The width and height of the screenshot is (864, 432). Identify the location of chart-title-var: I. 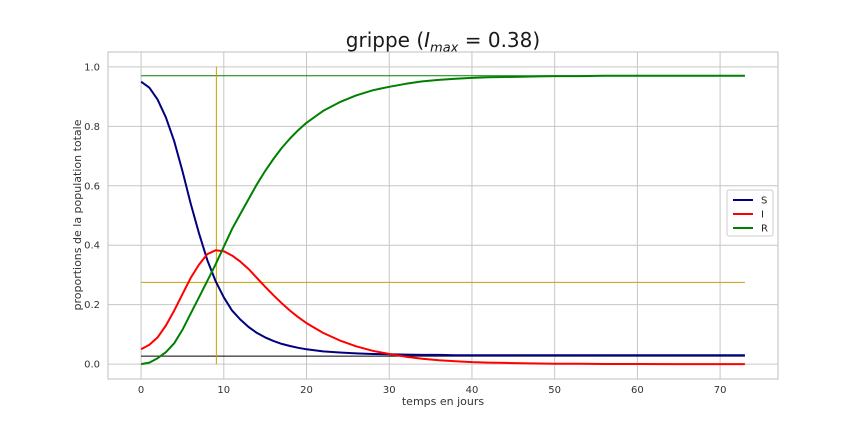
(427, 40).